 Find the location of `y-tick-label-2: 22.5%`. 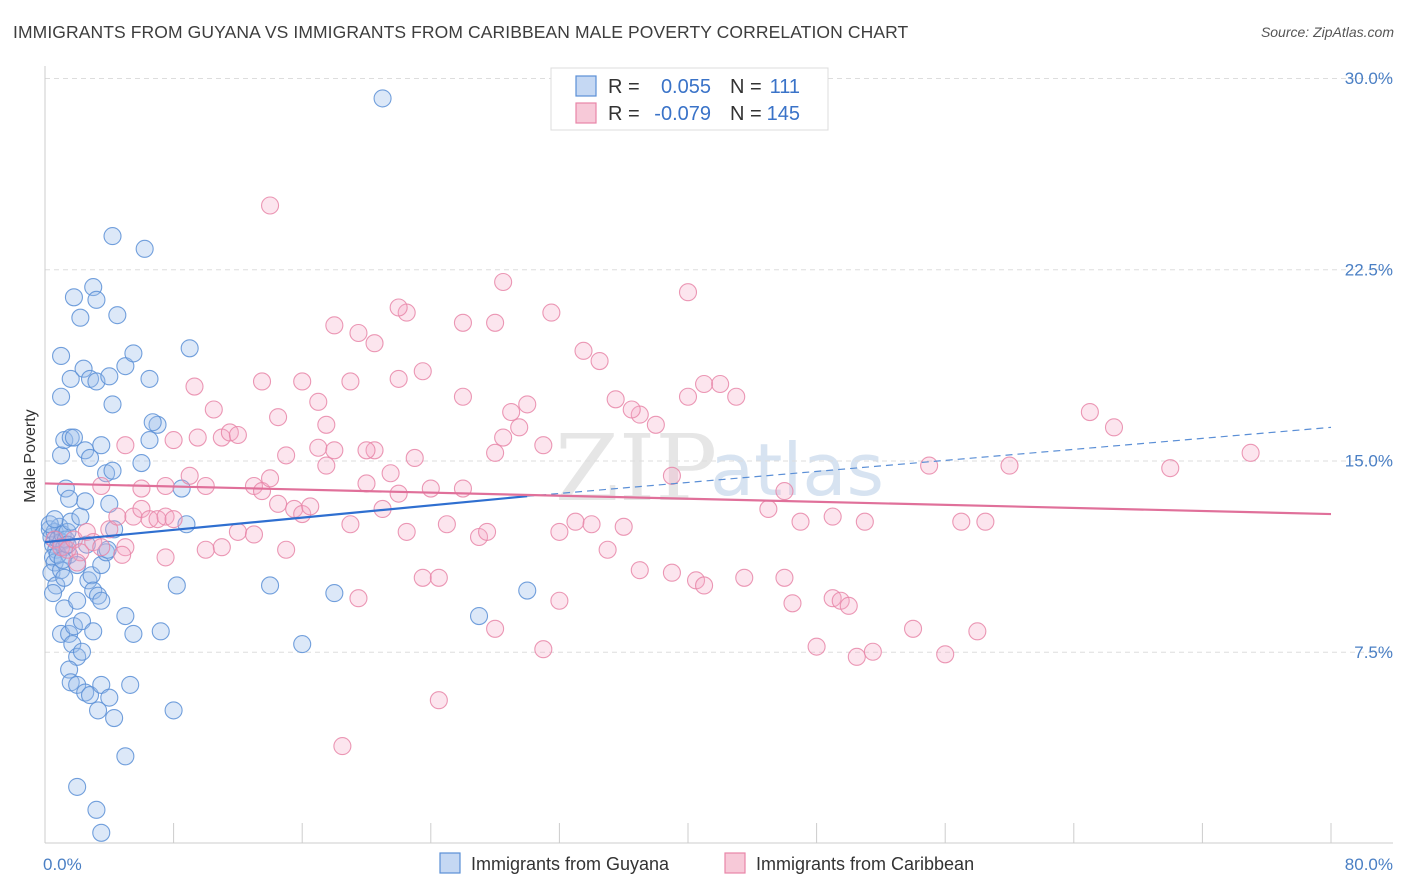

y-tick-label-2: 22.5% is located at coordinates (1369, 269).